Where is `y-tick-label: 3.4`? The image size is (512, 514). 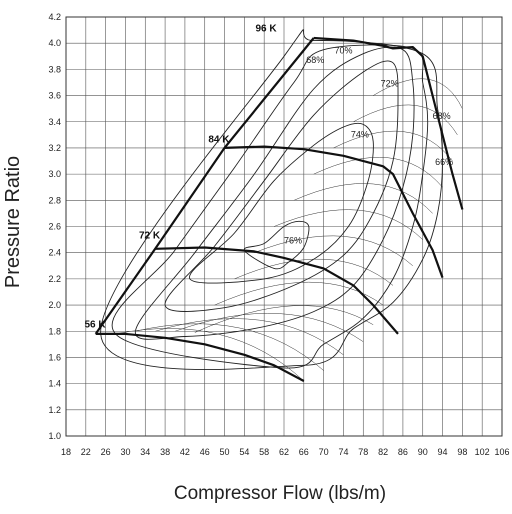 y-tick-label: 3.4 is located at coordinates (54, 122).